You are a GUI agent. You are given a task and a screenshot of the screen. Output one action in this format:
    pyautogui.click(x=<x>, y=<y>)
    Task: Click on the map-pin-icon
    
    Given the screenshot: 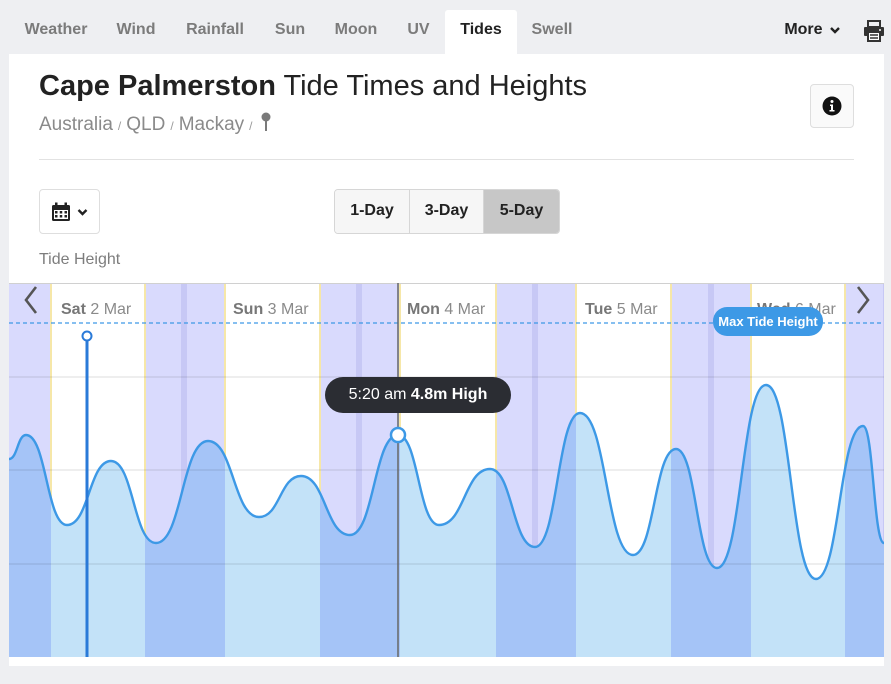 What is the action you would take?
    pyautogui.click(x=266, y=122)
    